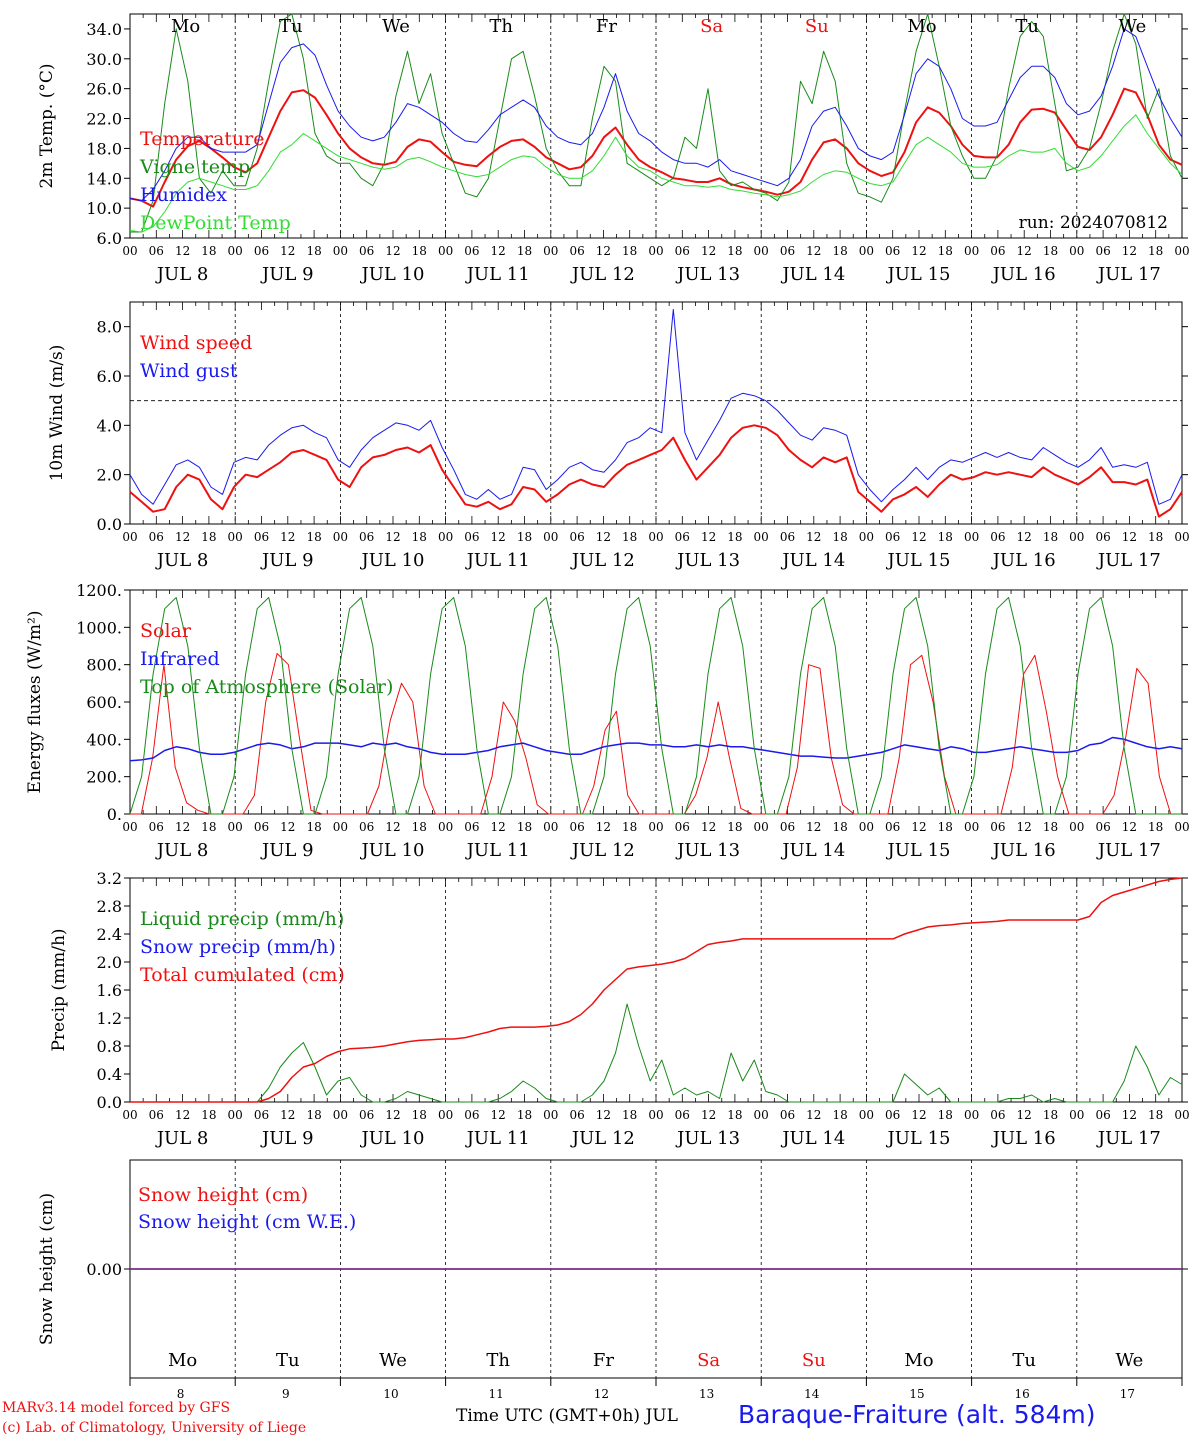 The width and height of the screenshot is (1194, 1440). What do you see at coordinates (501, 26) in the screenshot?
I see `weekday-label: Th` at bounding box center [501, 26].